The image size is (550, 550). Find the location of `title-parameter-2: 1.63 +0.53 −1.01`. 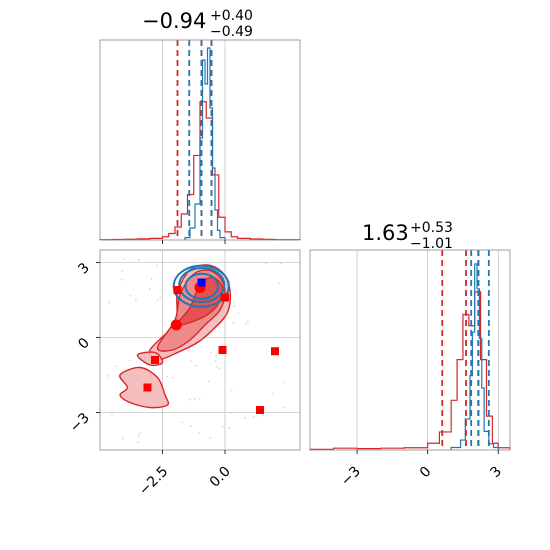

title-parameter-2: 1.63 +0.53 −1.01 is located at coordinates (407, 236).